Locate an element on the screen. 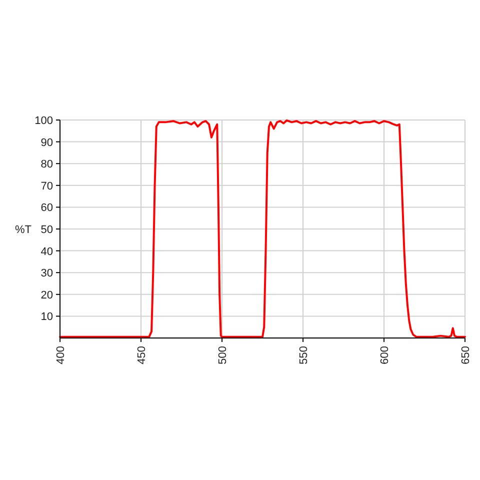 The width and height of the screenshot is (480, 480). y-tick-label: 30 is located at coordinates (46, 274).